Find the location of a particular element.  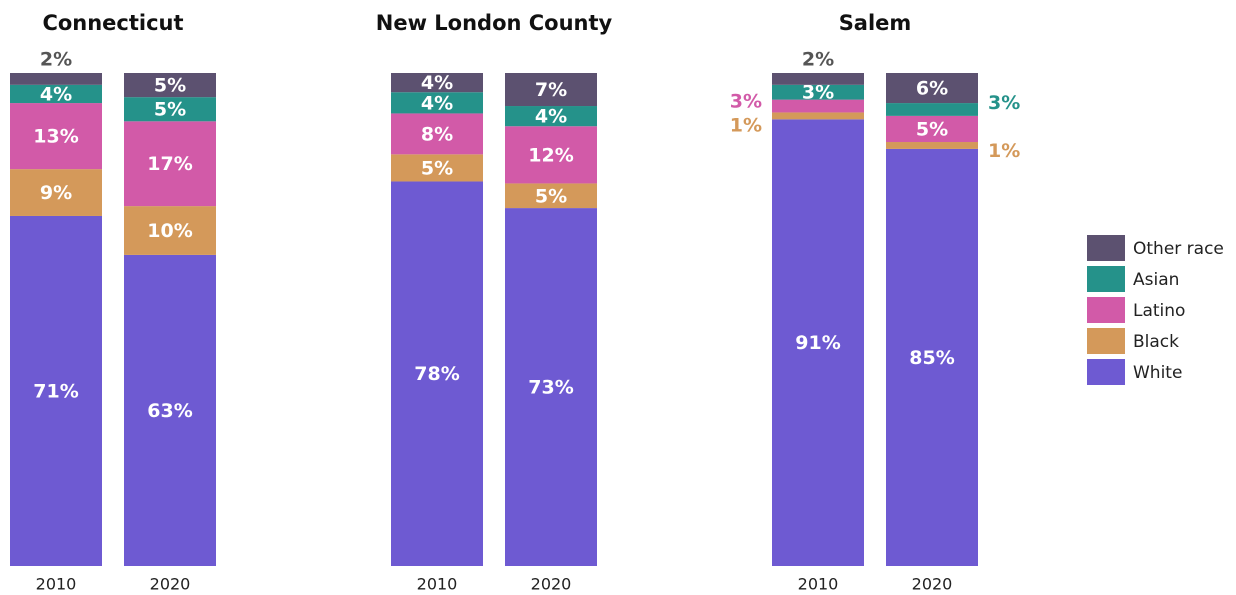

data-label: 73% is located at coordinates (550, 388).